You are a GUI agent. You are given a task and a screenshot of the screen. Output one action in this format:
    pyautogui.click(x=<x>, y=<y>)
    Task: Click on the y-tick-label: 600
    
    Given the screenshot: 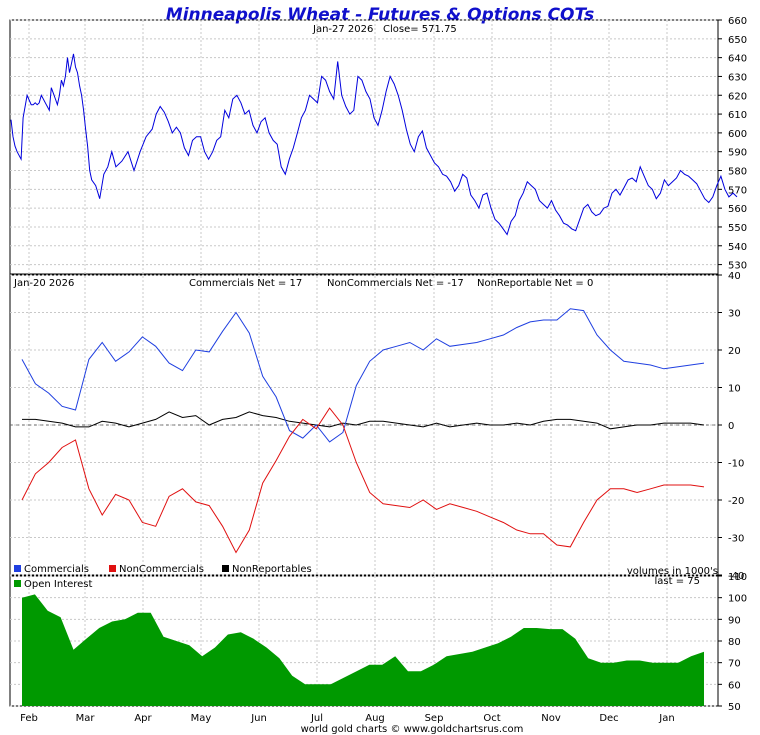 What is the action you would take?
    pyautogui.click(x=737, y=134)
    